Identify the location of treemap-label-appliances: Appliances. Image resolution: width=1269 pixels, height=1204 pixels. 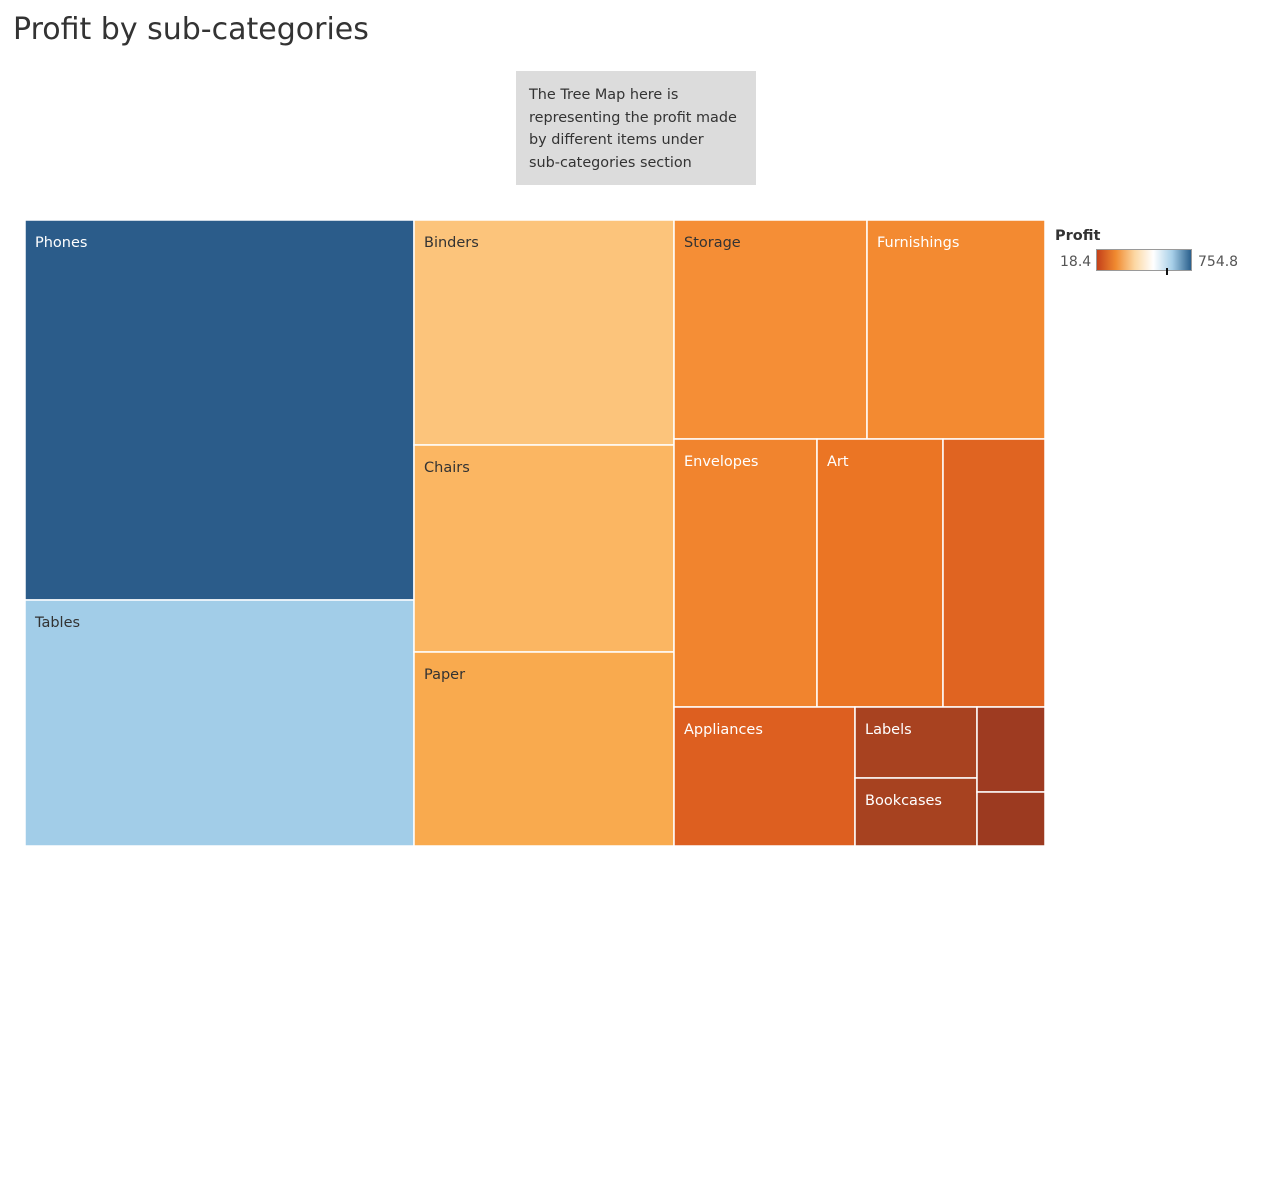
(723, 730).